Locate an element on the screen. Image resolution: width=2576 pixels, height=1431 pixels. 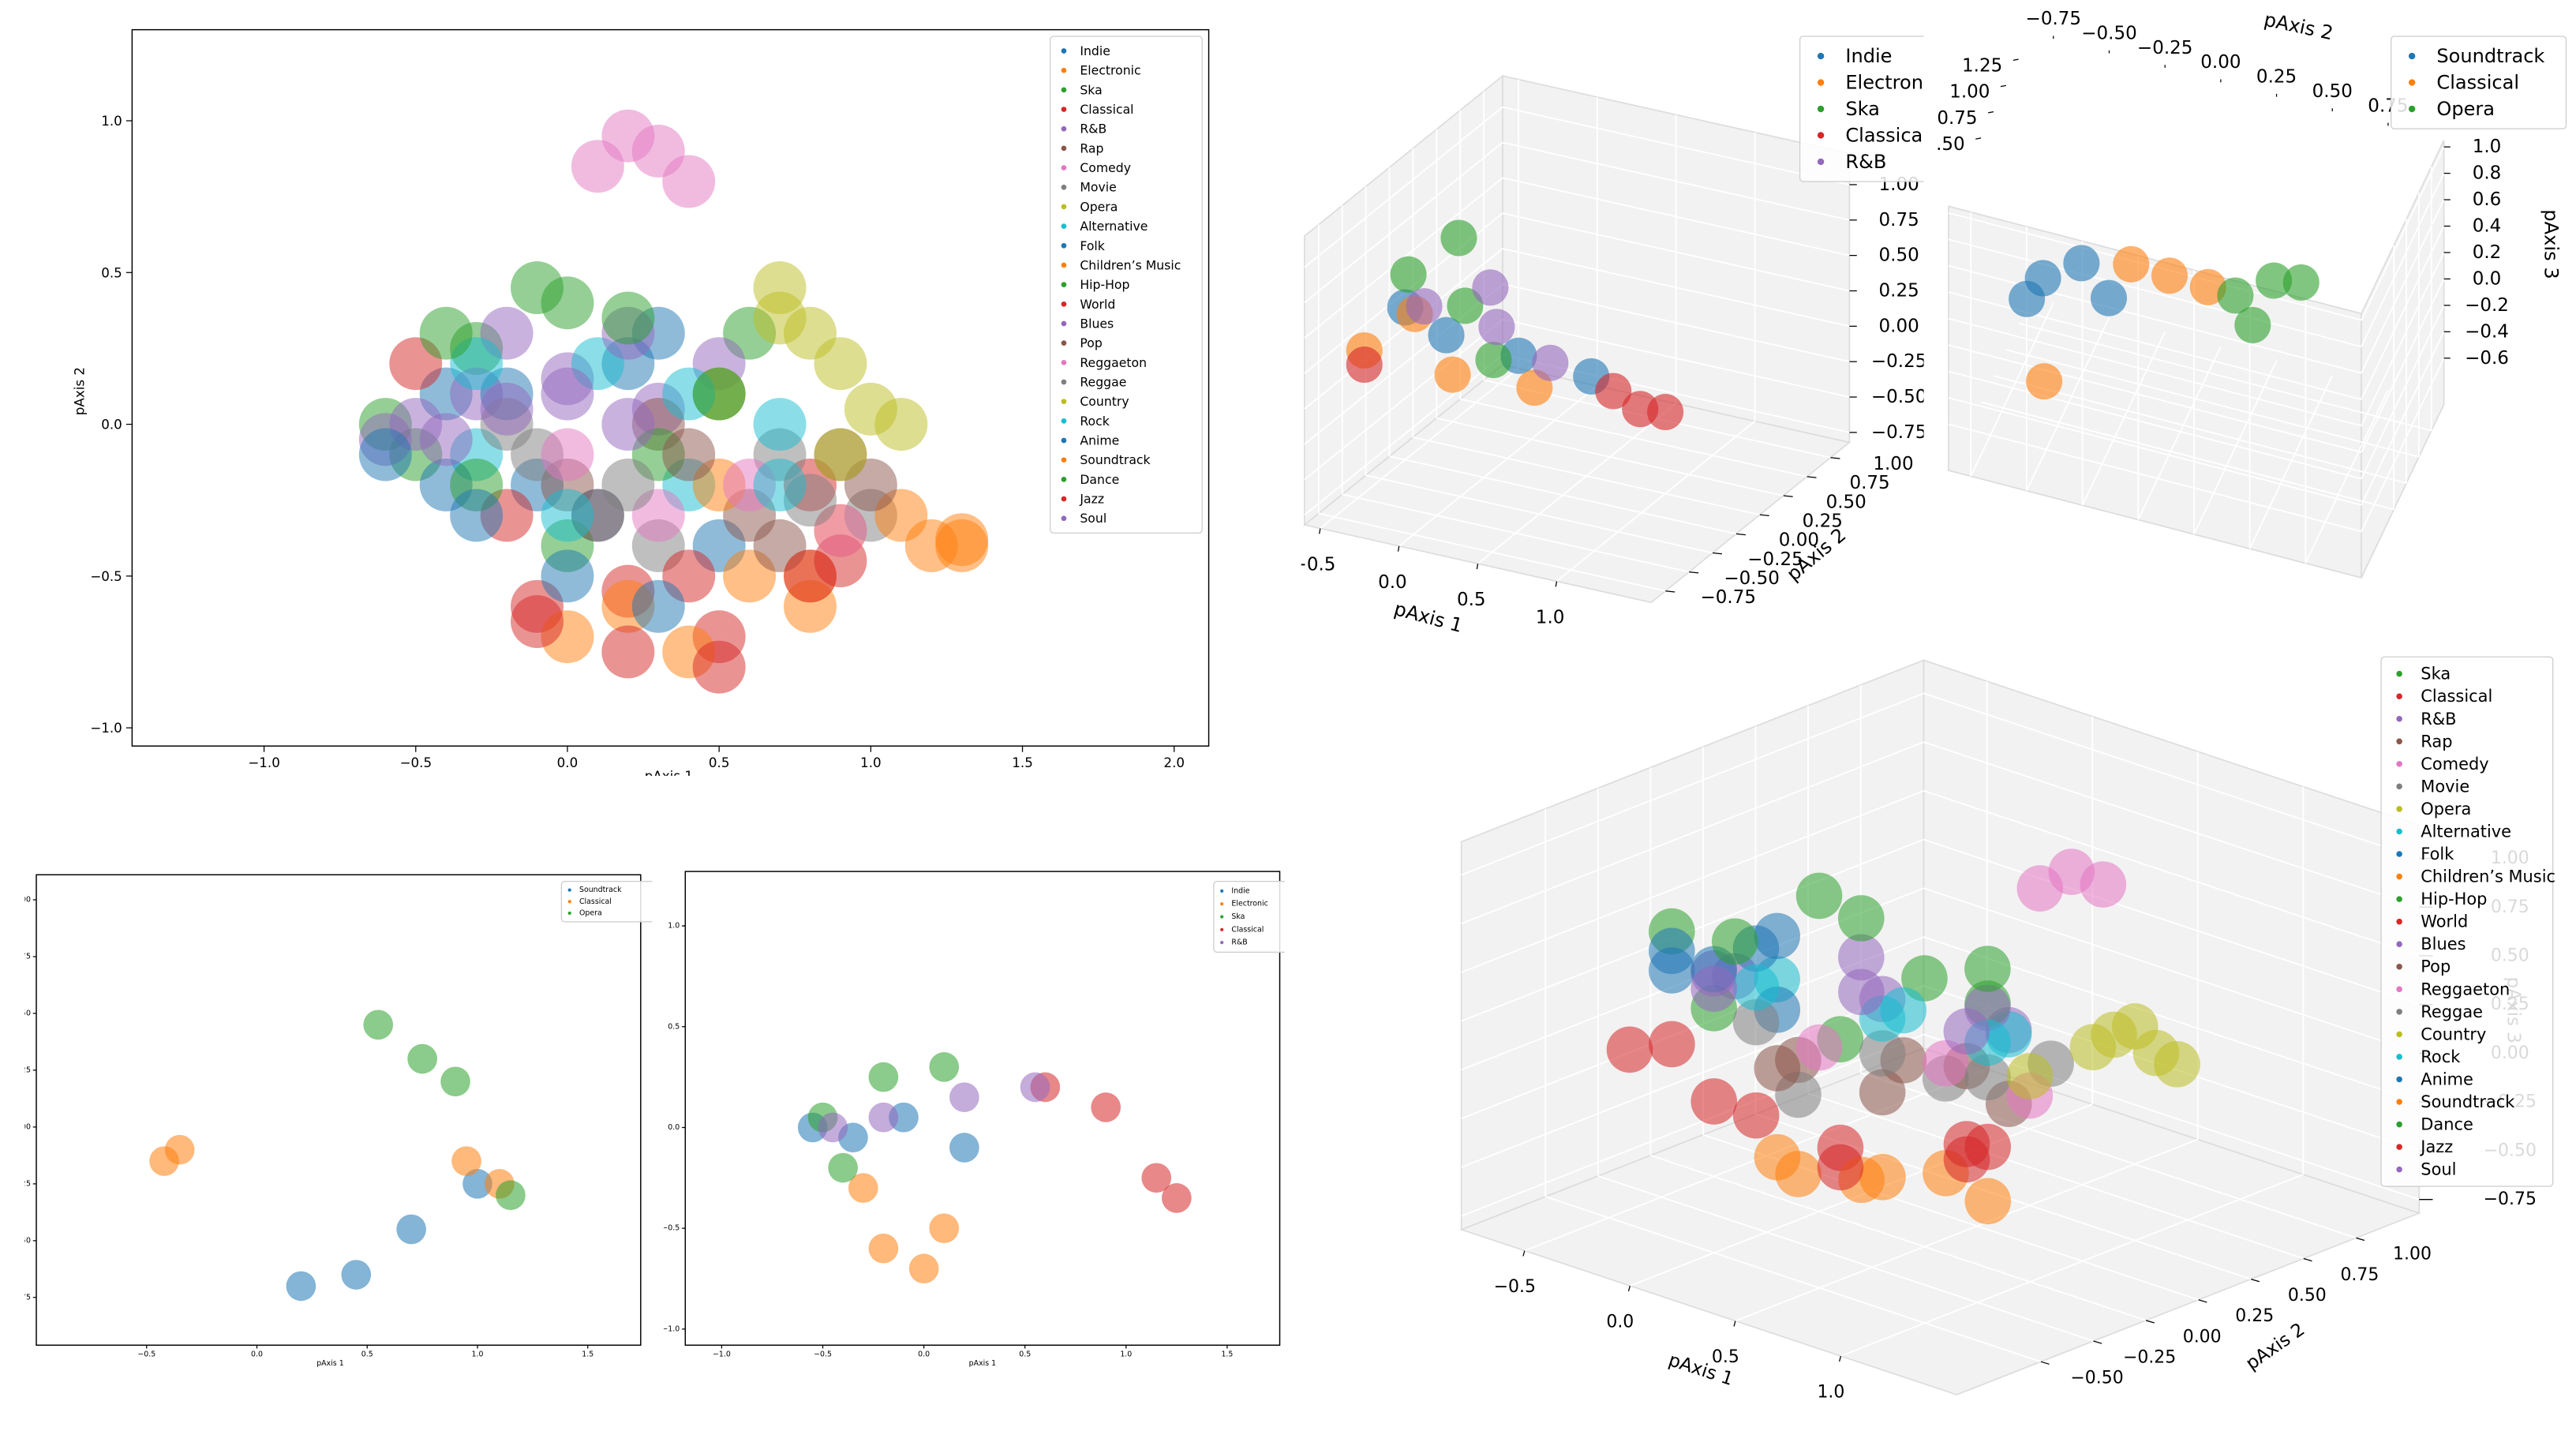
legend-label: Comedy is located at coordinates (2454, 764).